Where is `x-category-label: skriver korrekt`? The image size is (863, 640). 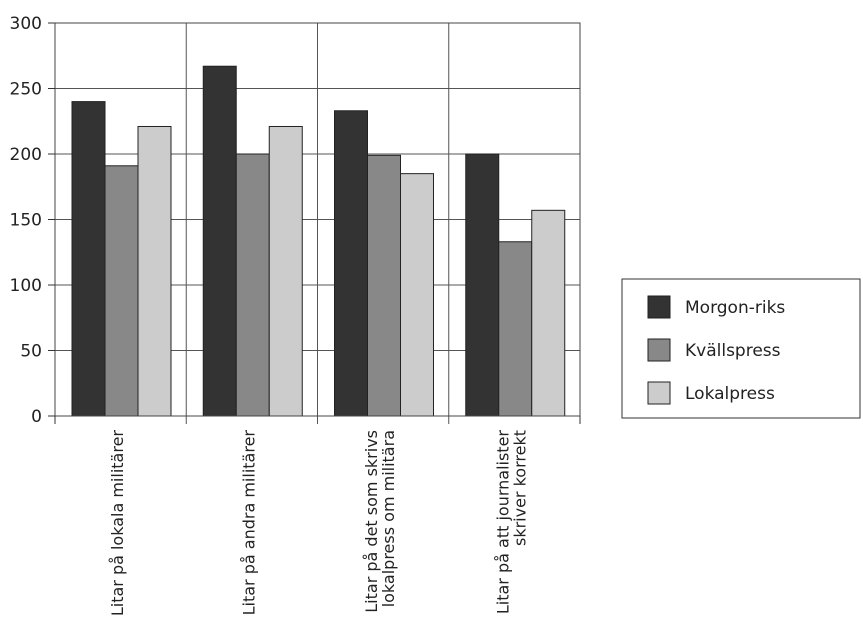
x-category-label: skriver korrekt is located at coordinates (519, 488).